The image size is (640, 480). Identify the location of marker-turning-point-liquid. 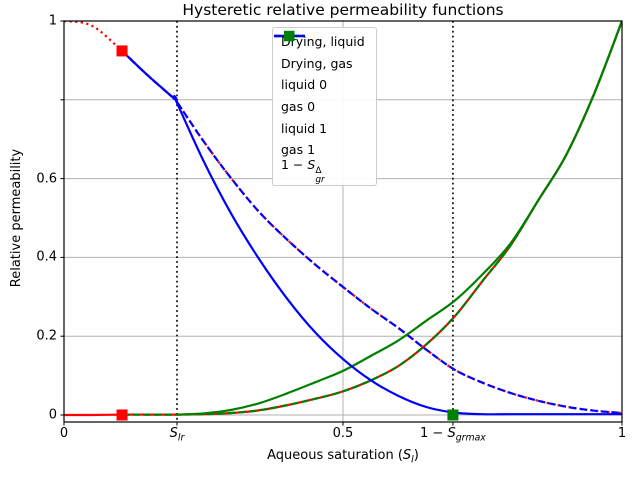
(122, 415).